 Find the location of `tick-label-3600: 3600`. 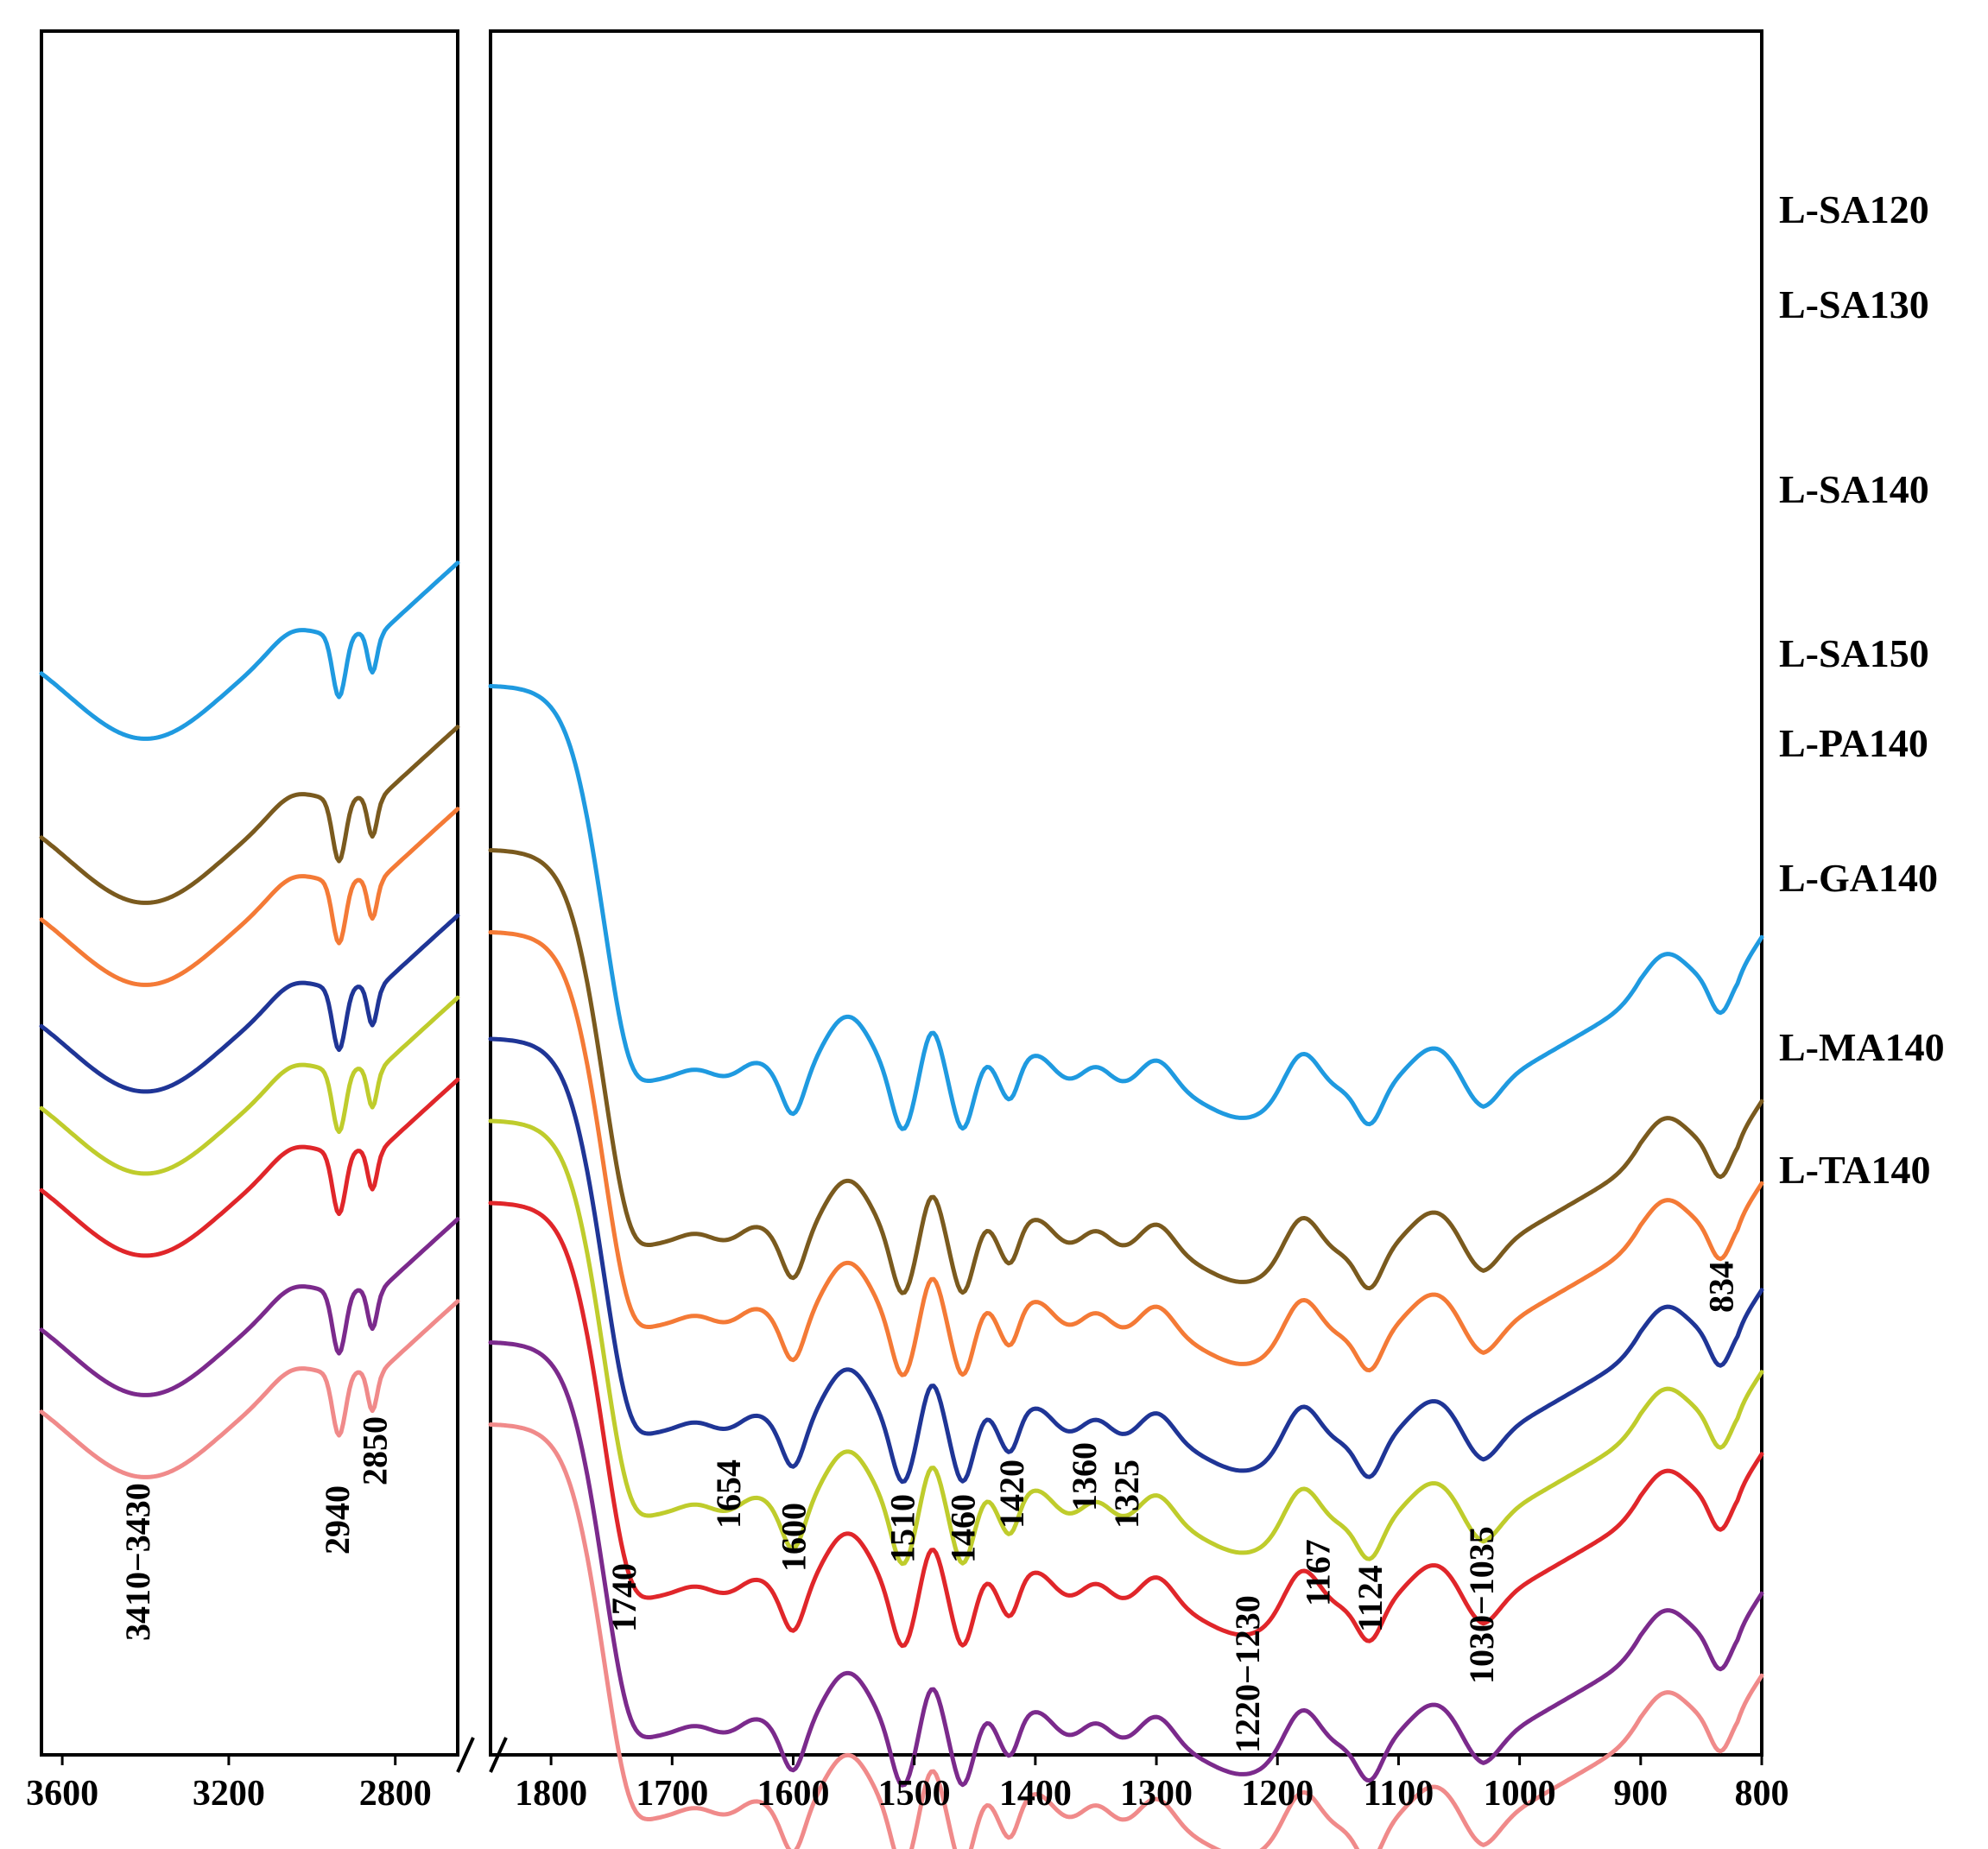

tick-label-3600: 3600 is located at coordinates (62, 1794).